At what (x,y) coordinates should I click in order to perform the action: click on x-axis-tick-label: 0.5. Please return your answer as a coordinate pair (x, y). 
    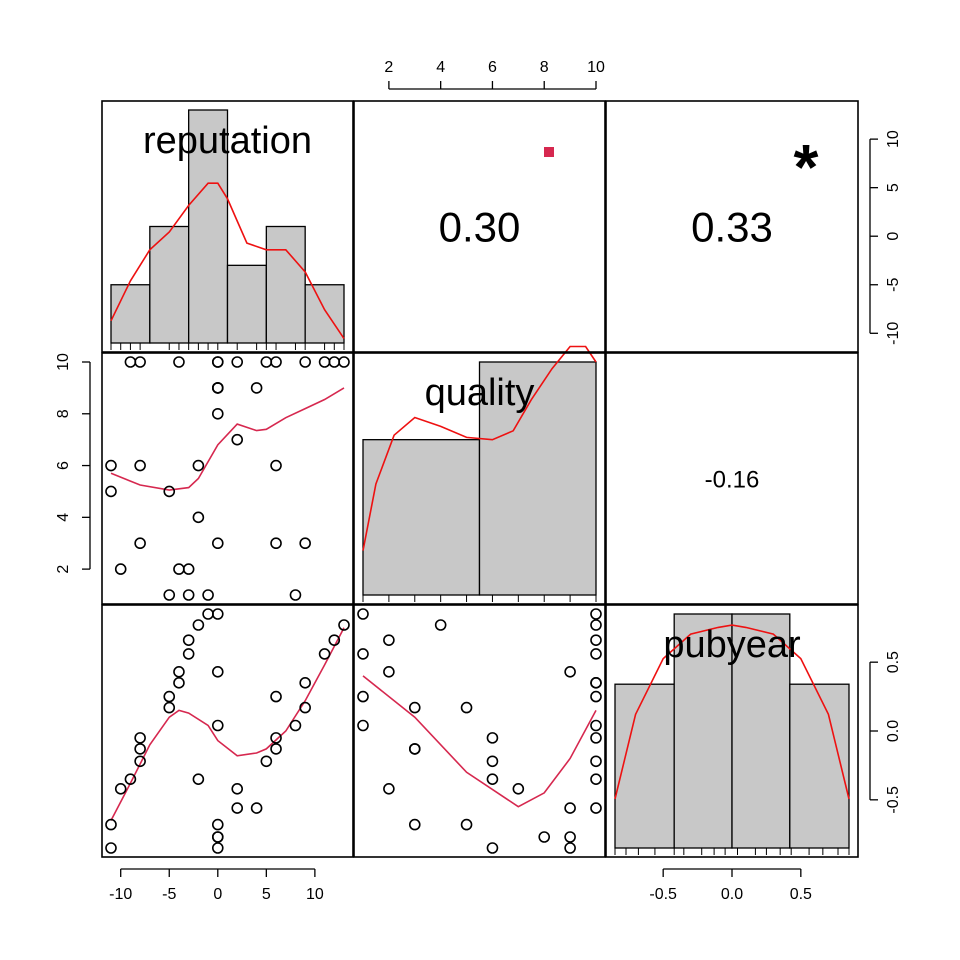
    Looking at the image, I should click on (801, 894).